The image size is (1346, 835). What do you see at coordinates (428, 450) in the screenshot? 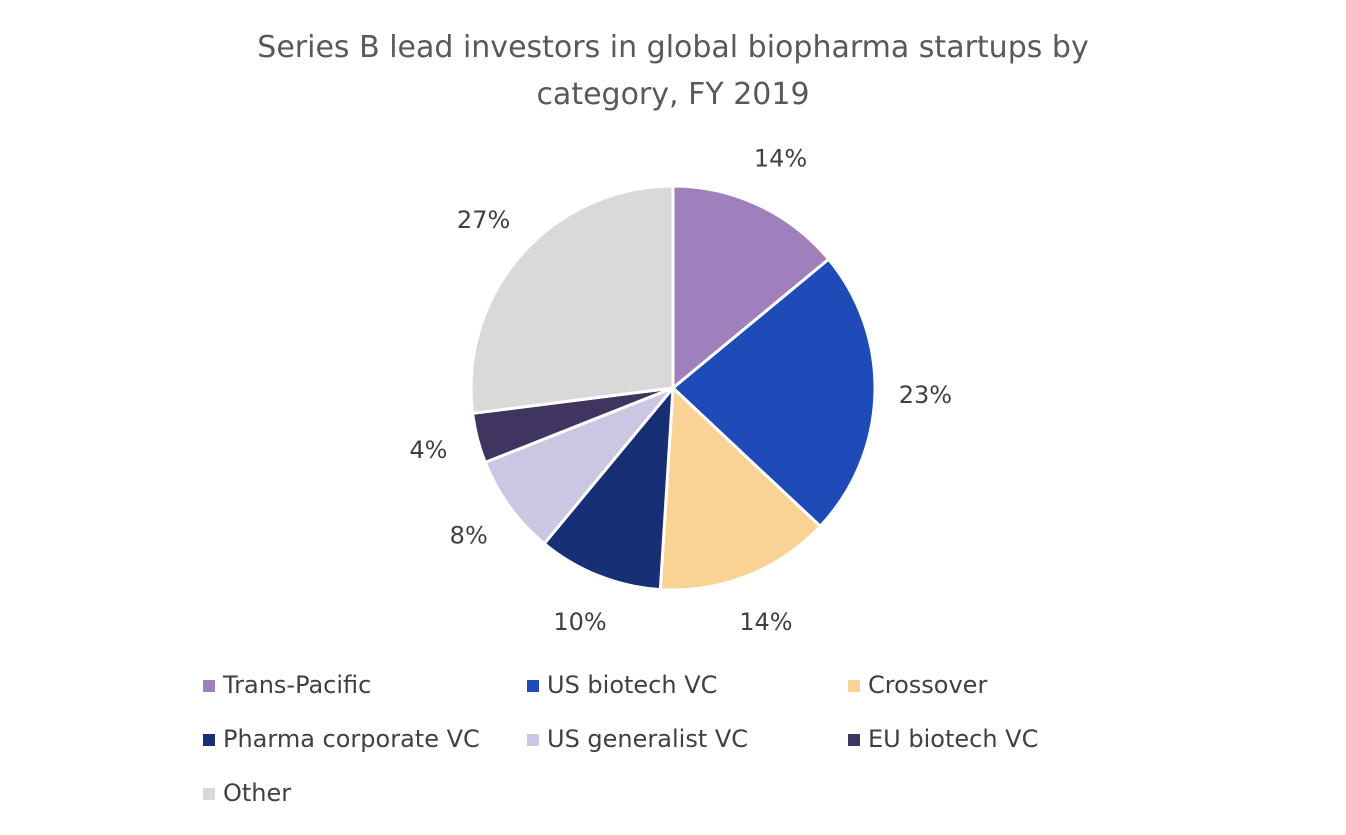
I see `data-label: 4%` at bounding box center [428, 450].